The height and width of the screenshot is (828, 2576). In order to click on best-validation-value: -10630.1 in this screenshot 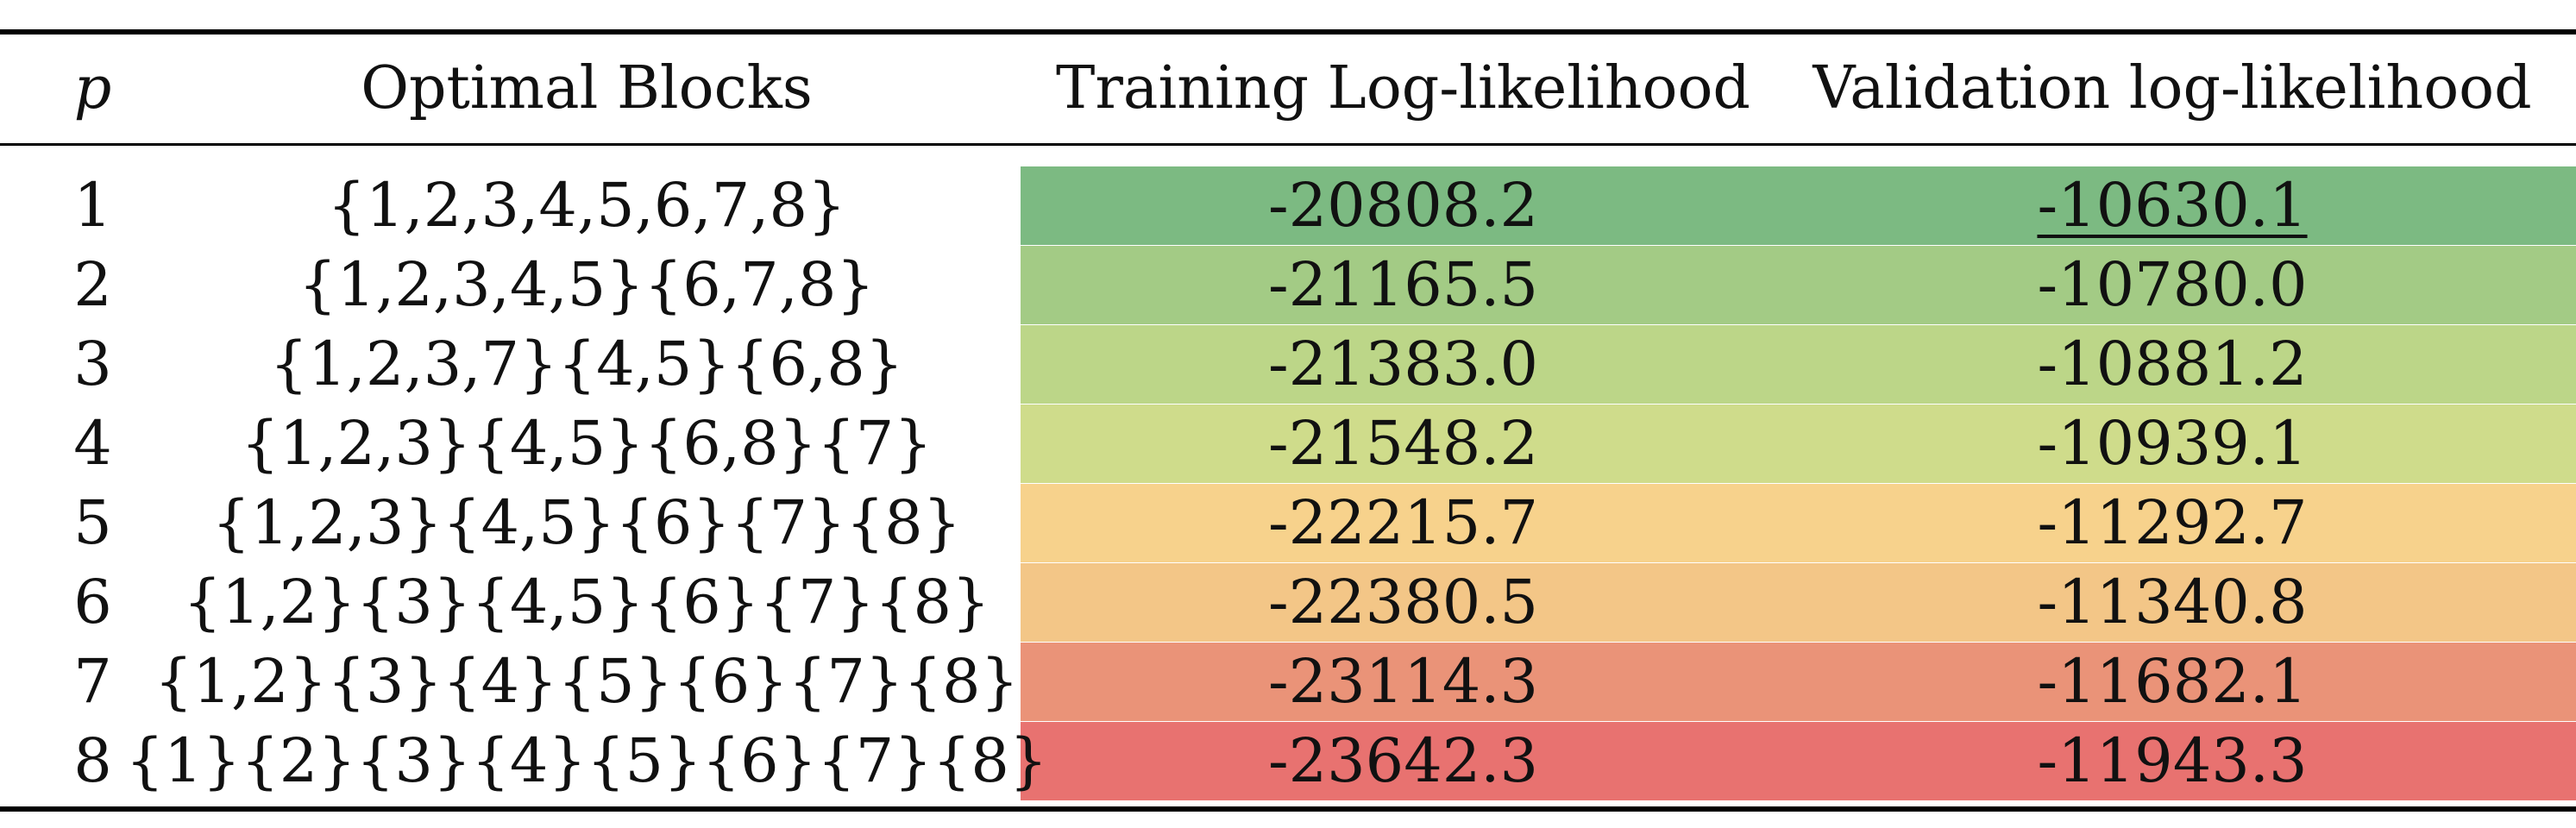, I will do `click(2172, 206)`.